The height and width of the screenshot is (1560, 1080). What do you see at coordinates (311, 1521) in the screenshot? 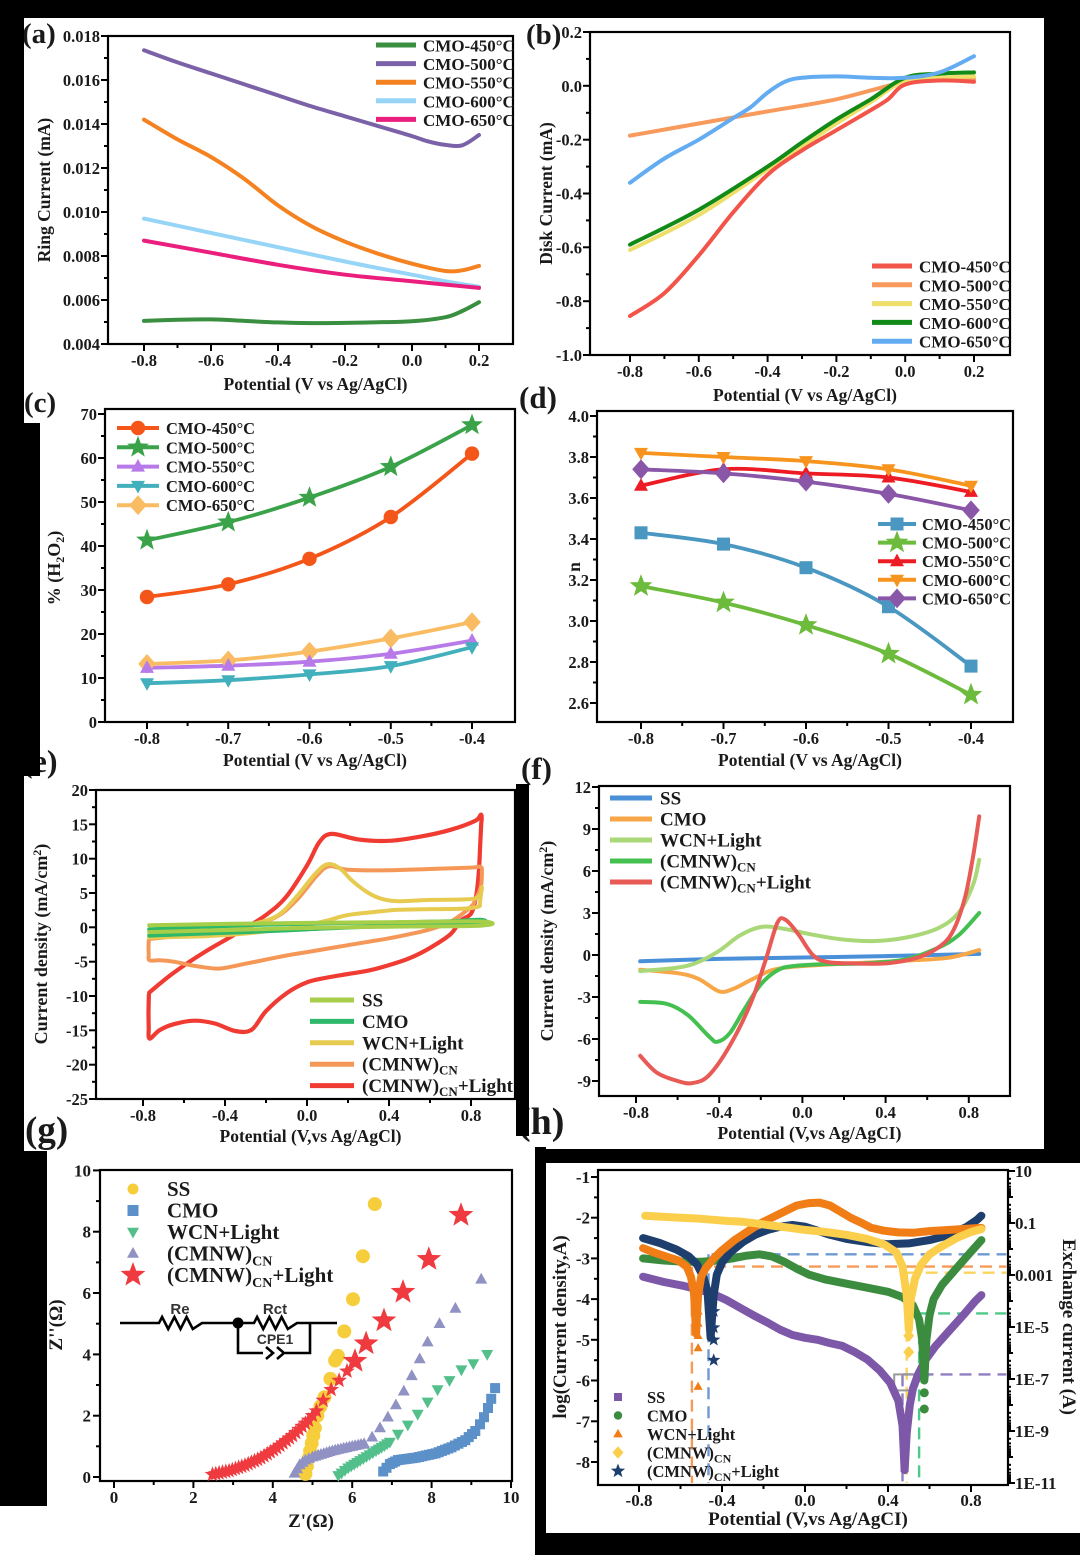
I see `svg-text: Z'(Ω)` at bounding box center [311, 1521].